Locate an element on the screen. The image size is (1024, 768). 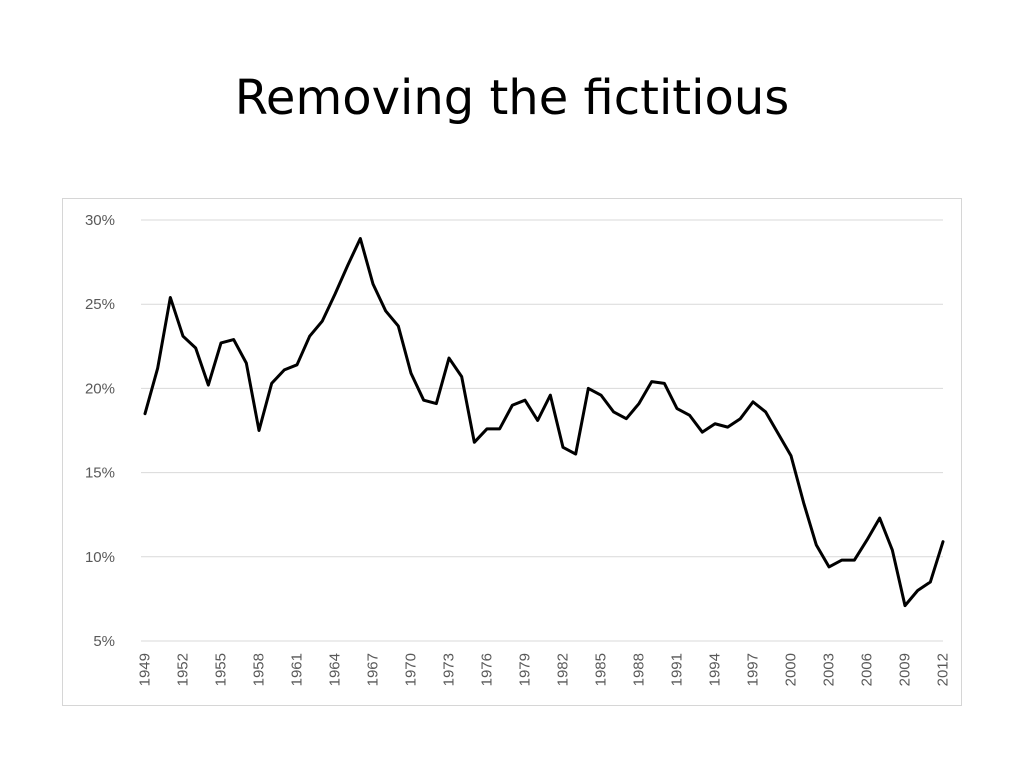
x-tick-label: 2012 is located at coordinates (943, 669).